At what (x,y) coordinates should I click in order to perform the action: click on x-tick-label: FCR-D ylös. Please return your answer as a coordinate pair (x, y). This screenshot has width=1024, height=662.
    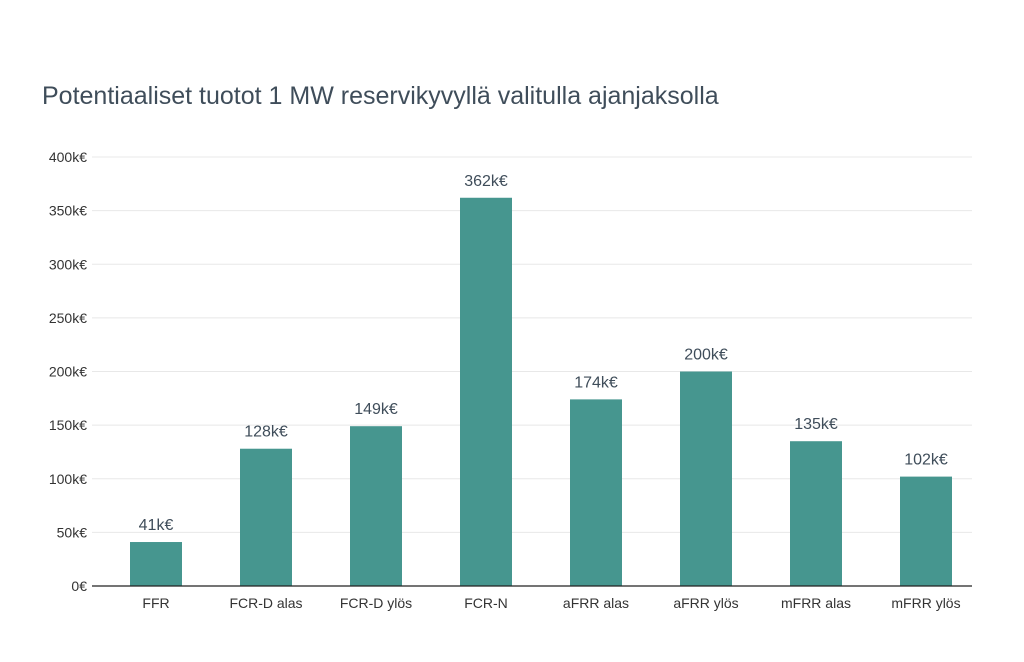
    Looking at the image, I should click on (376, 603).